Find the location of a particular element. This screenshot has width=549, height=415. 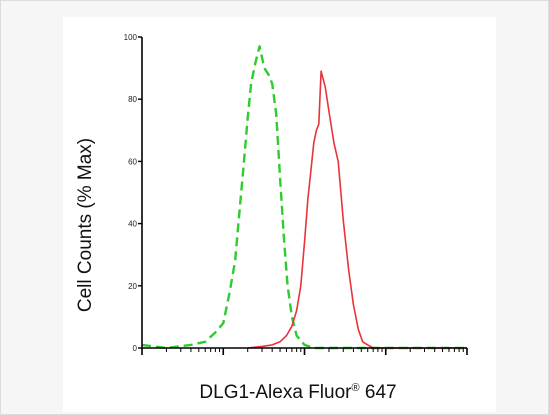

x-axis-label-main: DLG1-Alexa Fluor is located at coordinates (275, 392).